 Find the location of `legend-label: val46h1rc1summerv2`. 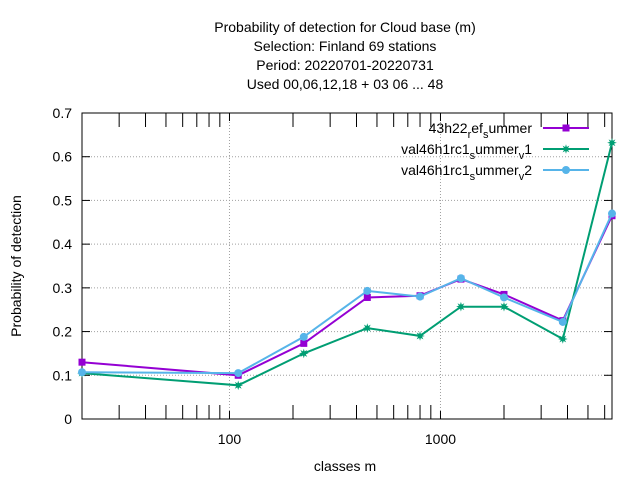

legend-label: val46h1rc1summerv2 is located at coordinates (466, 172).